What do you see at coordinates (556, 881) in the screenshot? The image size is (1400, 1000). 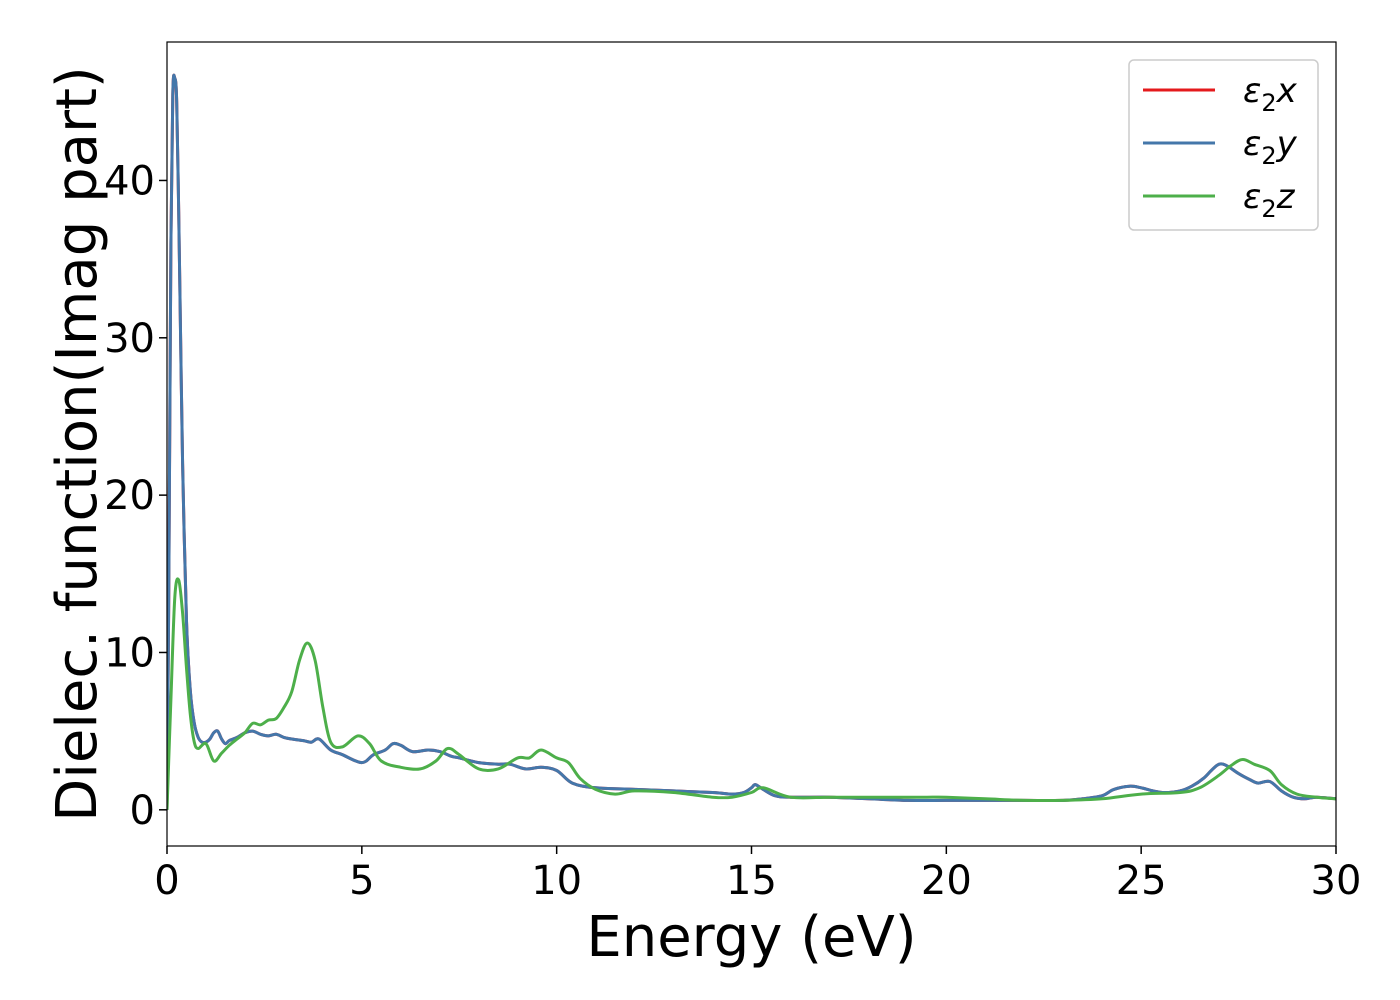 I see `x-tick-label: 10` at bounding box center [556, 881].